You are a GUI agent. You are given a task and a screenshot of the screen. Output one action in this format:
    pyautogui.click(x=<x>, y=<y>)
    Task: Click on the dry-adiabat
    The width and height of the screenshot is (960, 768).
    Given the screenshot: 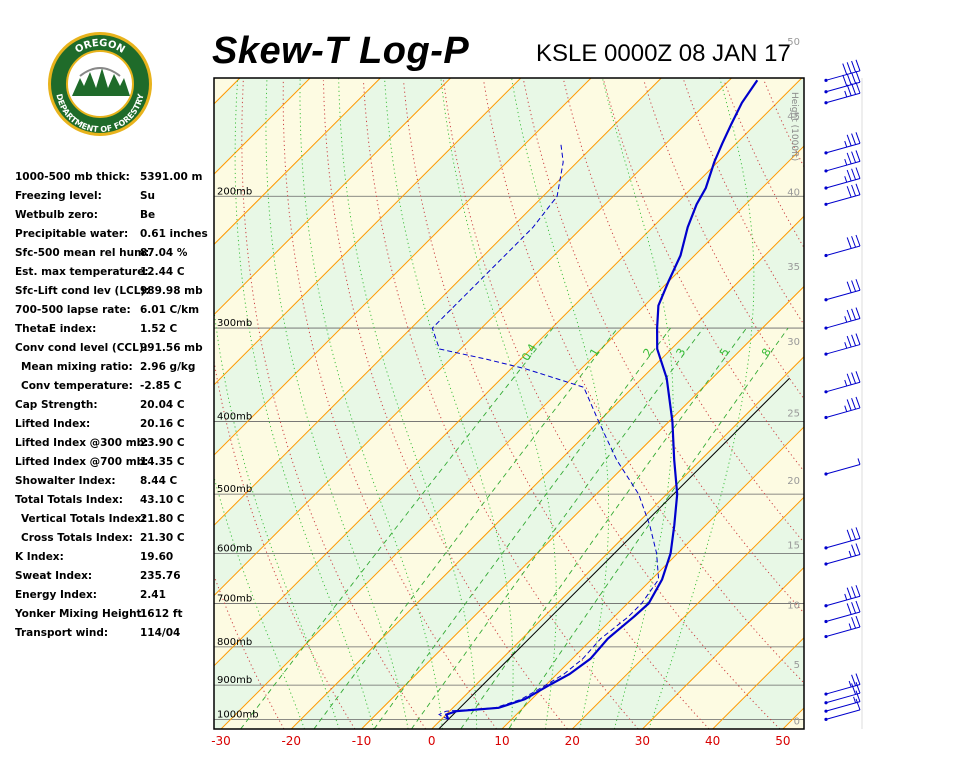 What is the action you would take?
    pyautogui.click(x=942, y=404)
    